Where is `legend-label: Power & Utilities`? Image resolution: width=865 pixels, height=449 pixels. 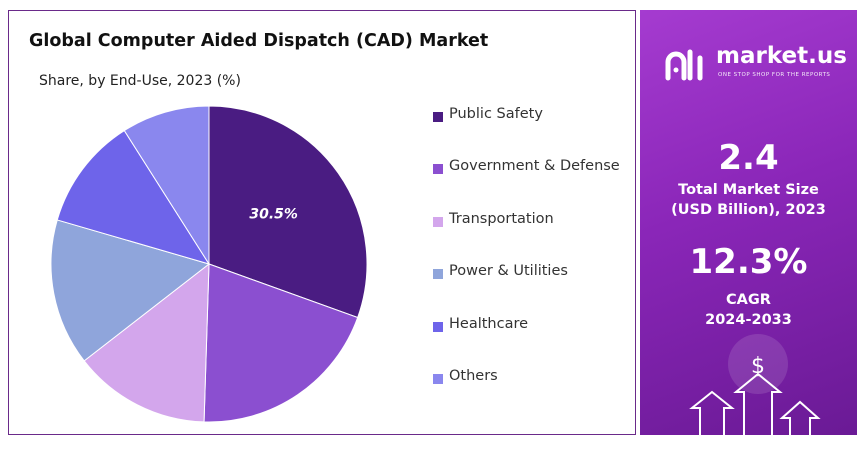 legend-label: Power & Utilities is located at coordinates (508, 271).